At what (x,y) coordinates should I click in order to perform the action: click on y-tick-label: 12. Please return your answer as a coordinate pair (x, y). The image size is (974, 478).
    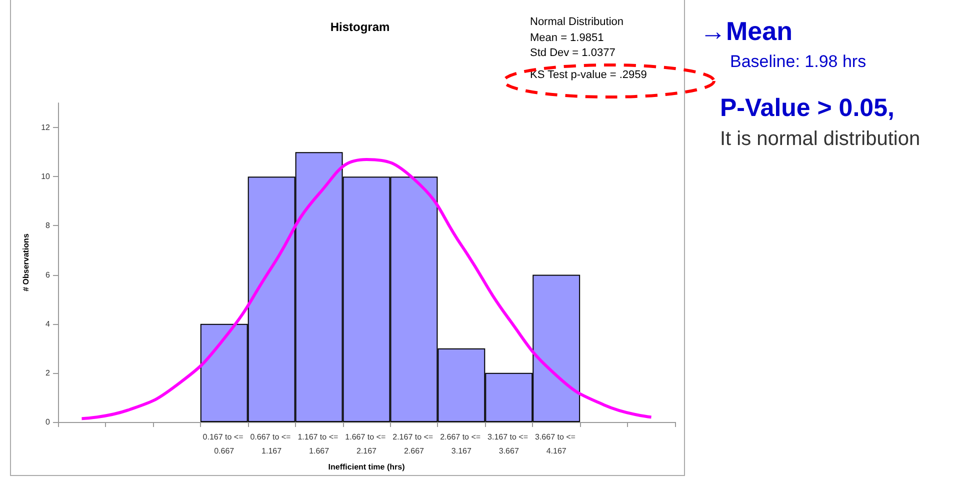
    Looking at the image, I should click on (46, 127).